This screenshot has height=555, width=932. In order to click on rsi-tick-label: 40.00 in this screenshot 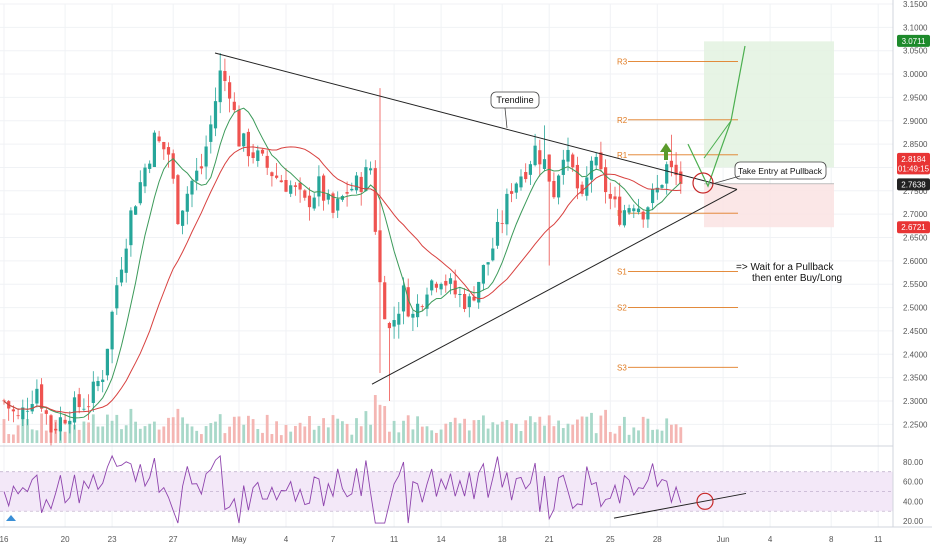, I will do `click(913, 501)`.